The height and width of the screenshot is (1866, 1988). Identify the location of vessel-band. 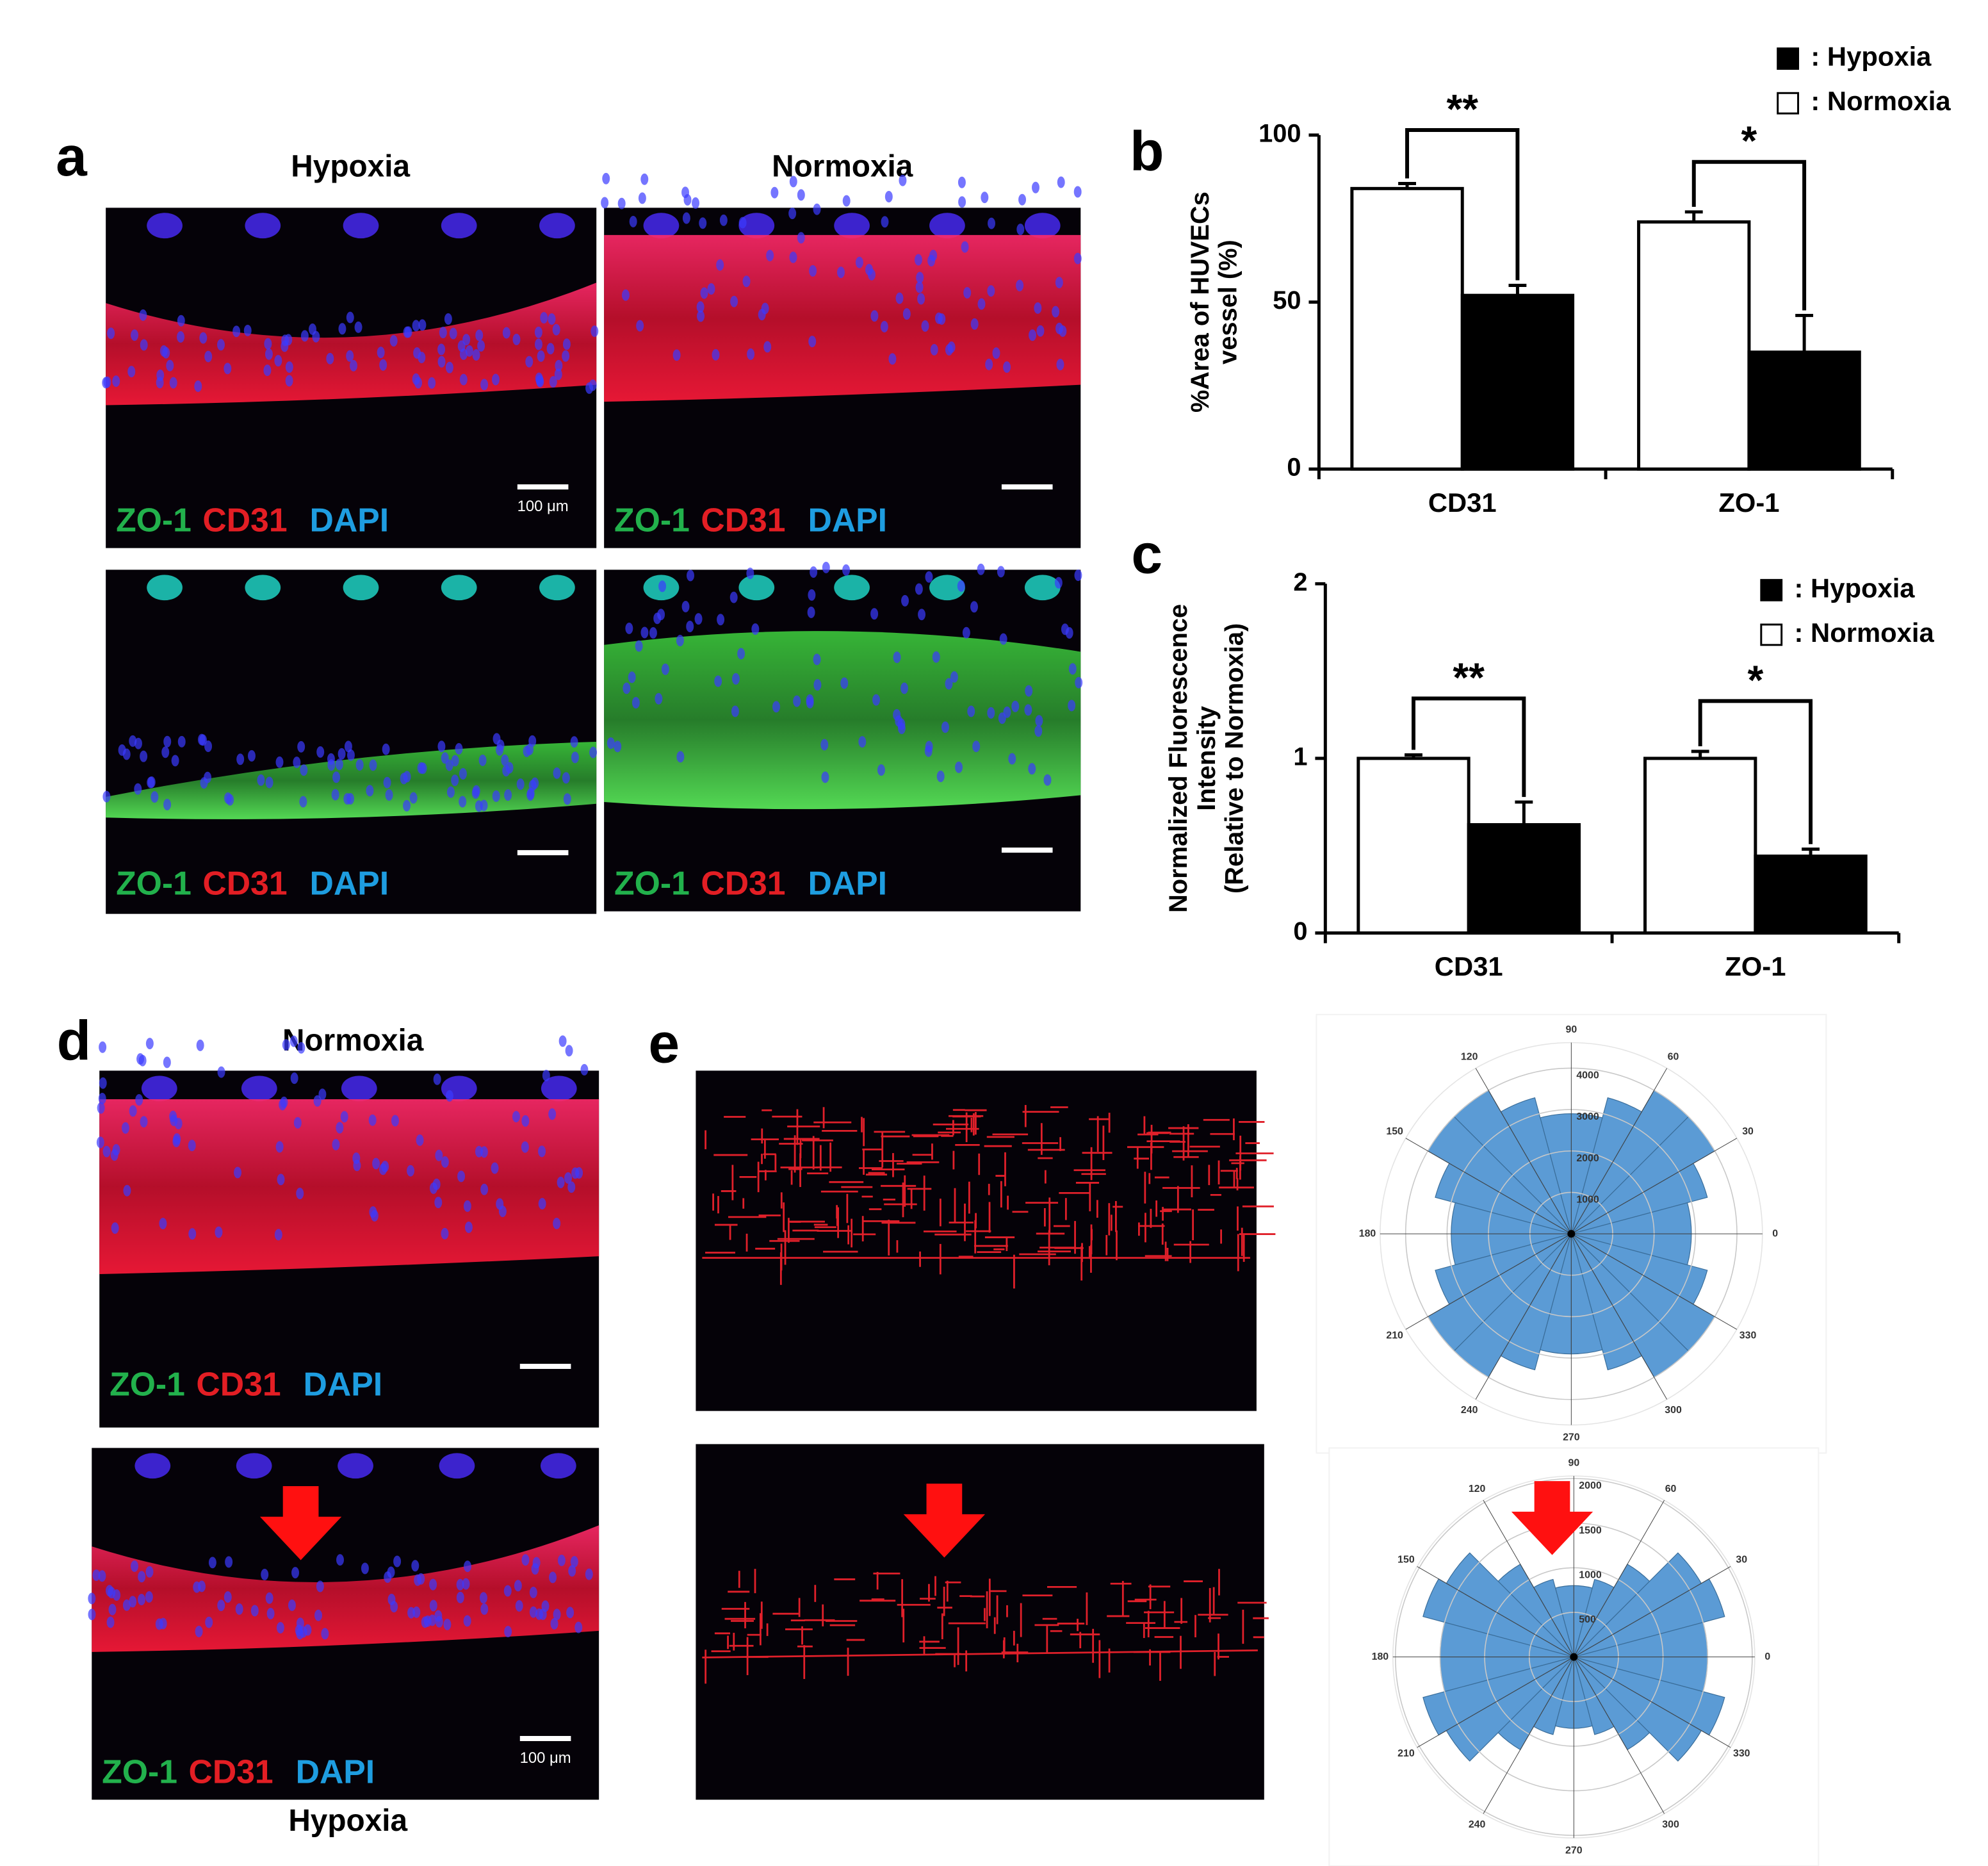
(349, 1187).